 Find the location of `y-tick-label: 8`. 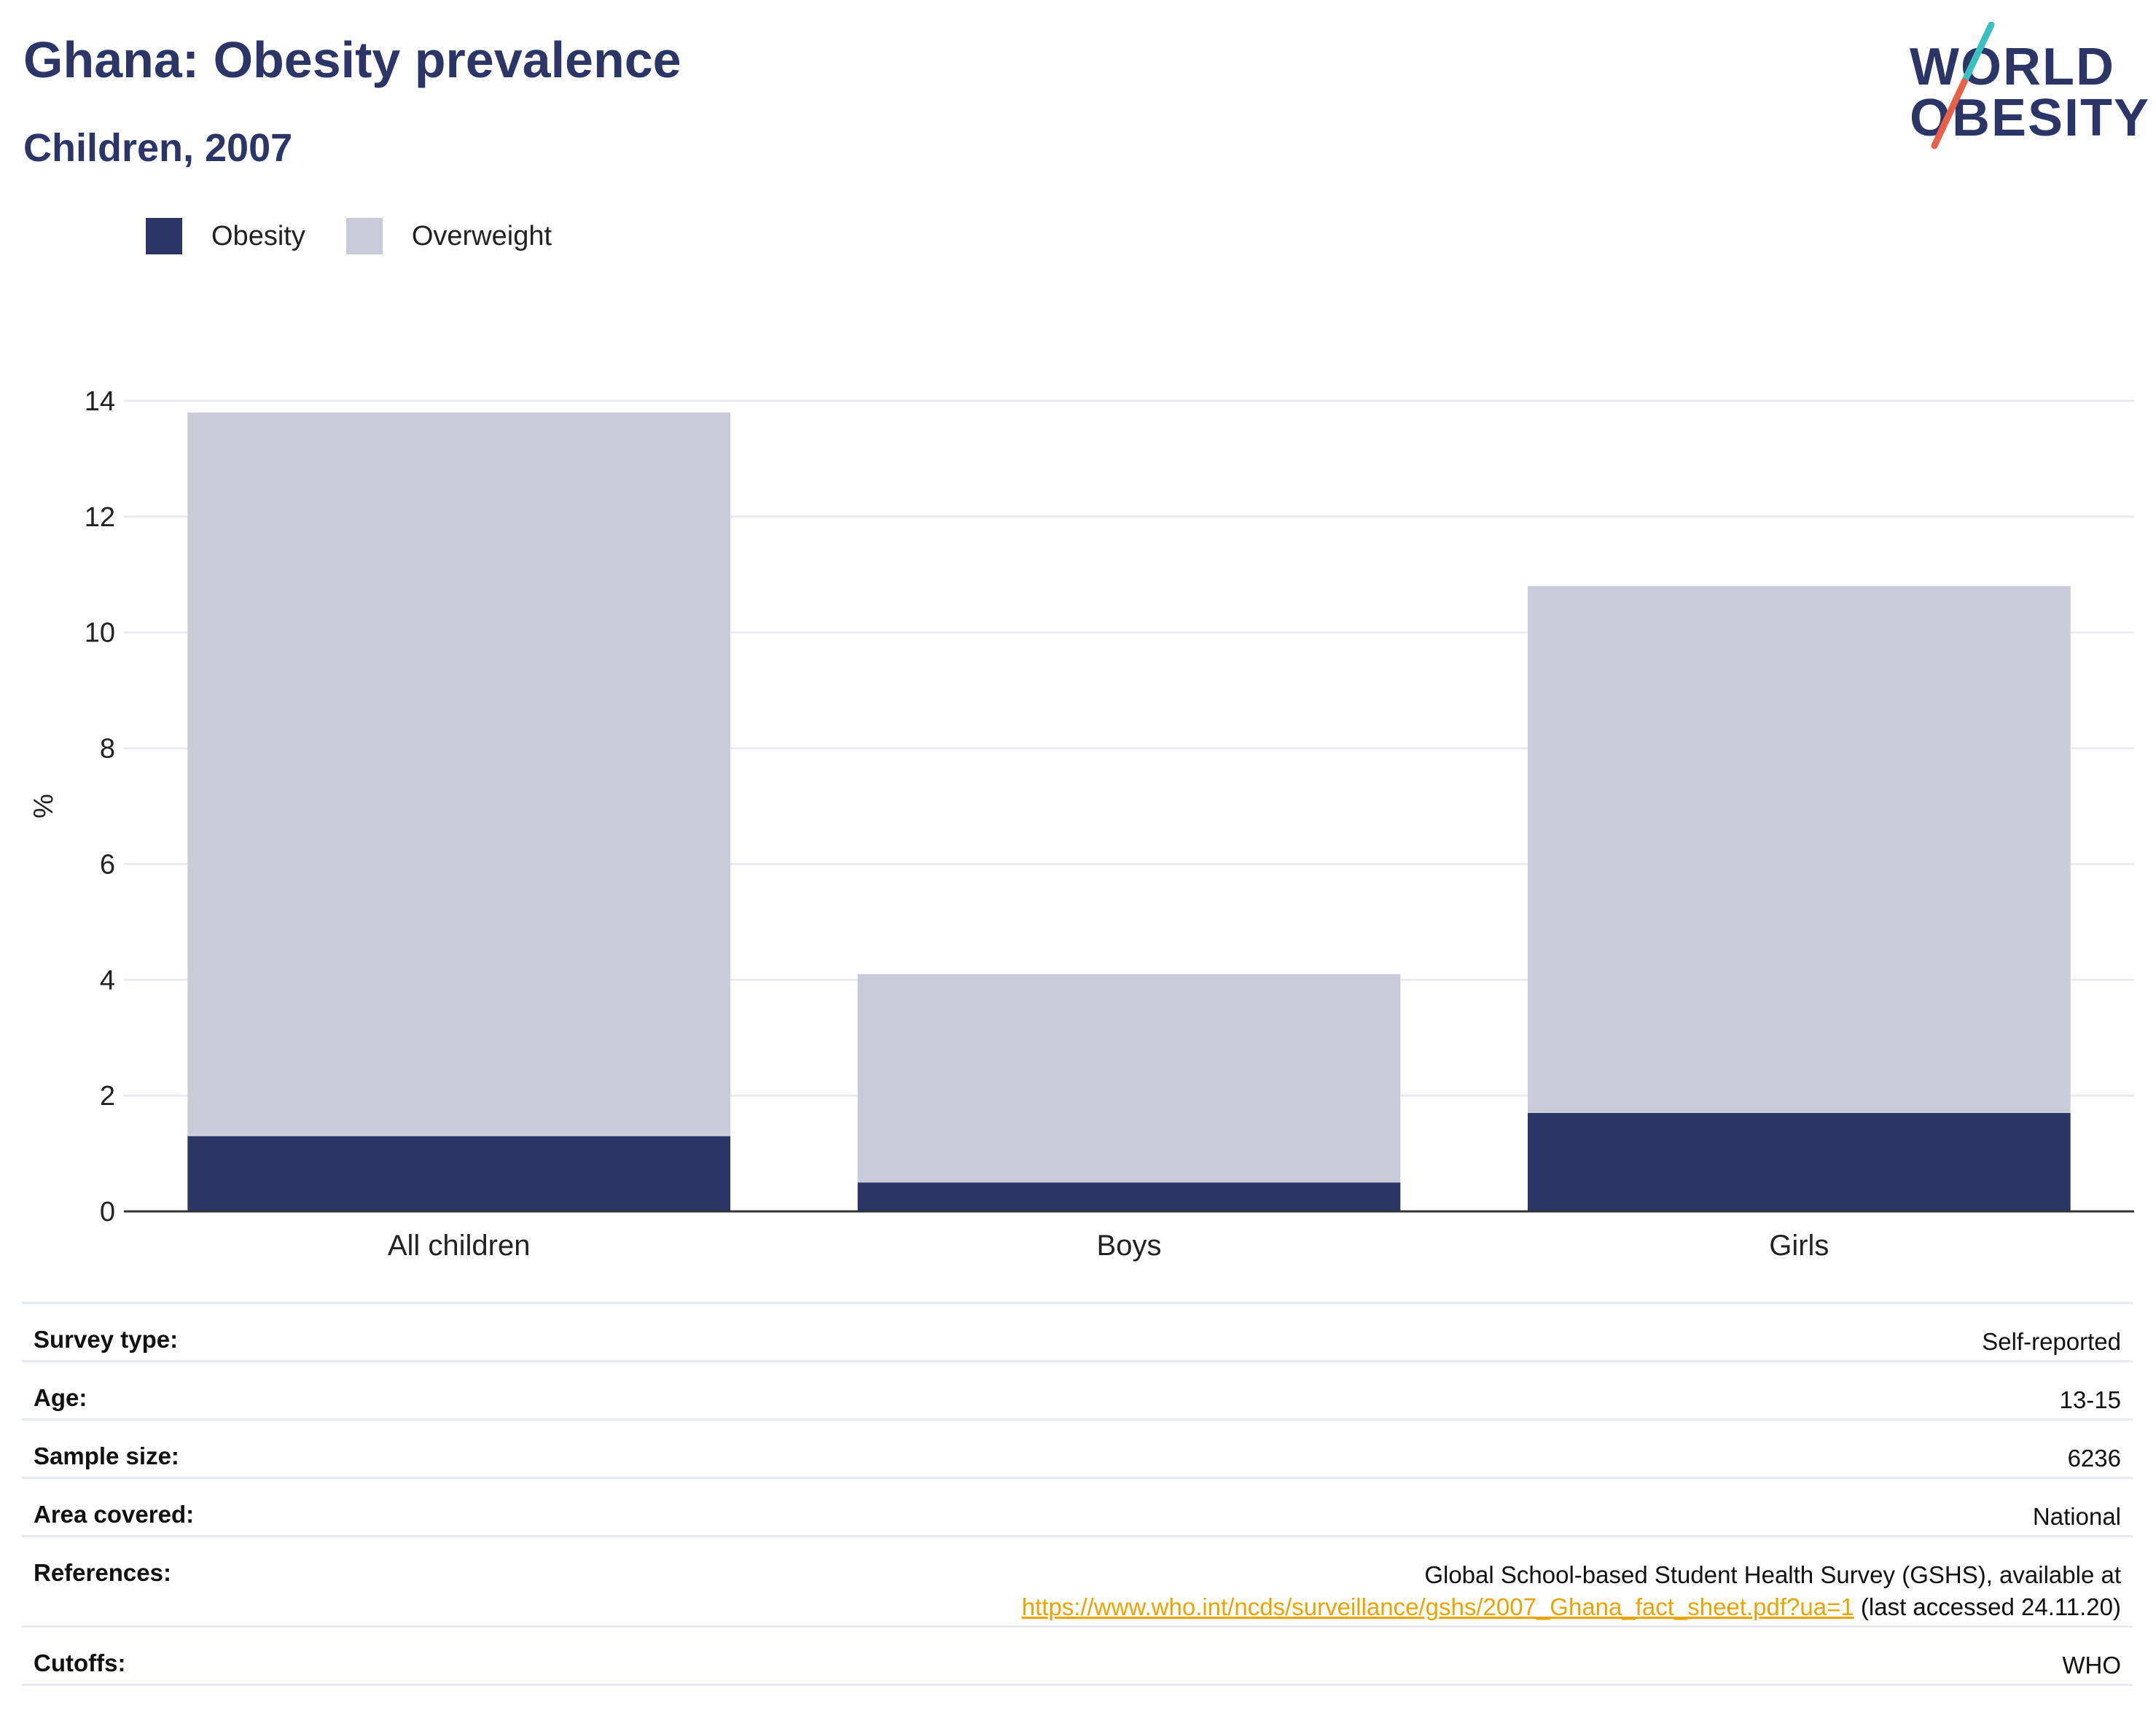

y-tick-label: 8 is located at coordinates (108, 749).